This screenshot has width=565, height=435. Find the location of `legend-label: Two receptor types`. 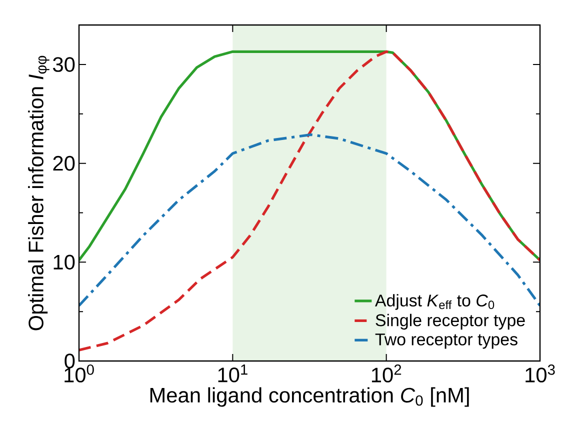

legend-label: Two receptor types is located at coordinates (446, 341).